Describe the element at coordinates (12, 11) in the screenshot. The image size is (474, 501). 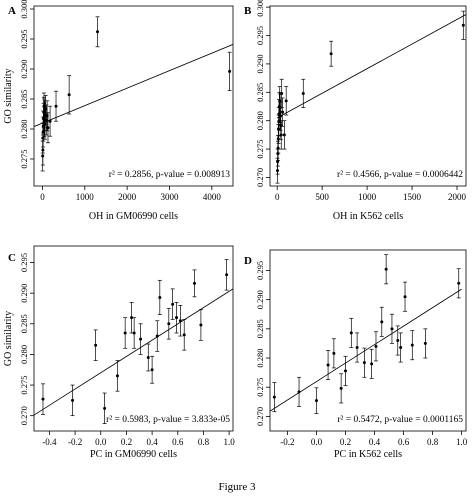
I see `panel-label: A` at that location.